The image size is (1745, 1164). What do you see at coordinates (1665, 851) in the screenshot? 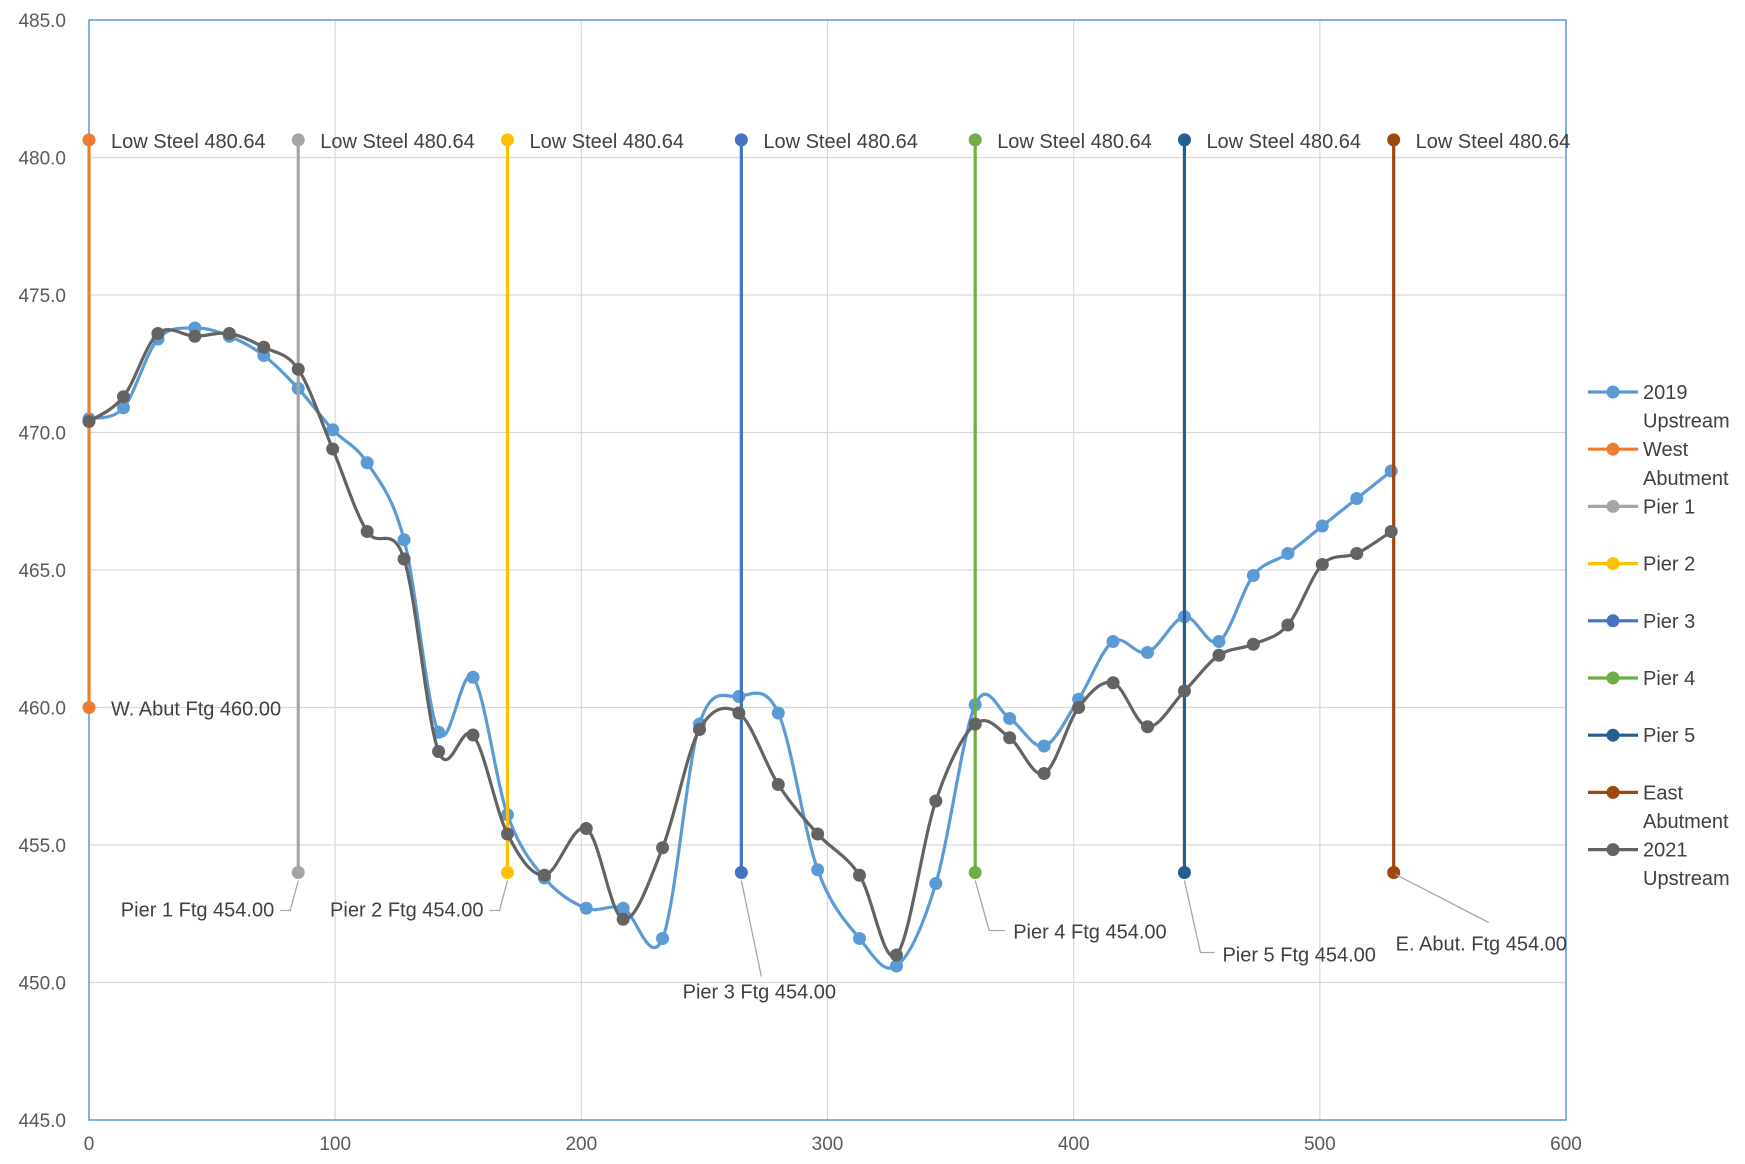
I see `legend-label: 2021` at bounding box center [1665, 851].